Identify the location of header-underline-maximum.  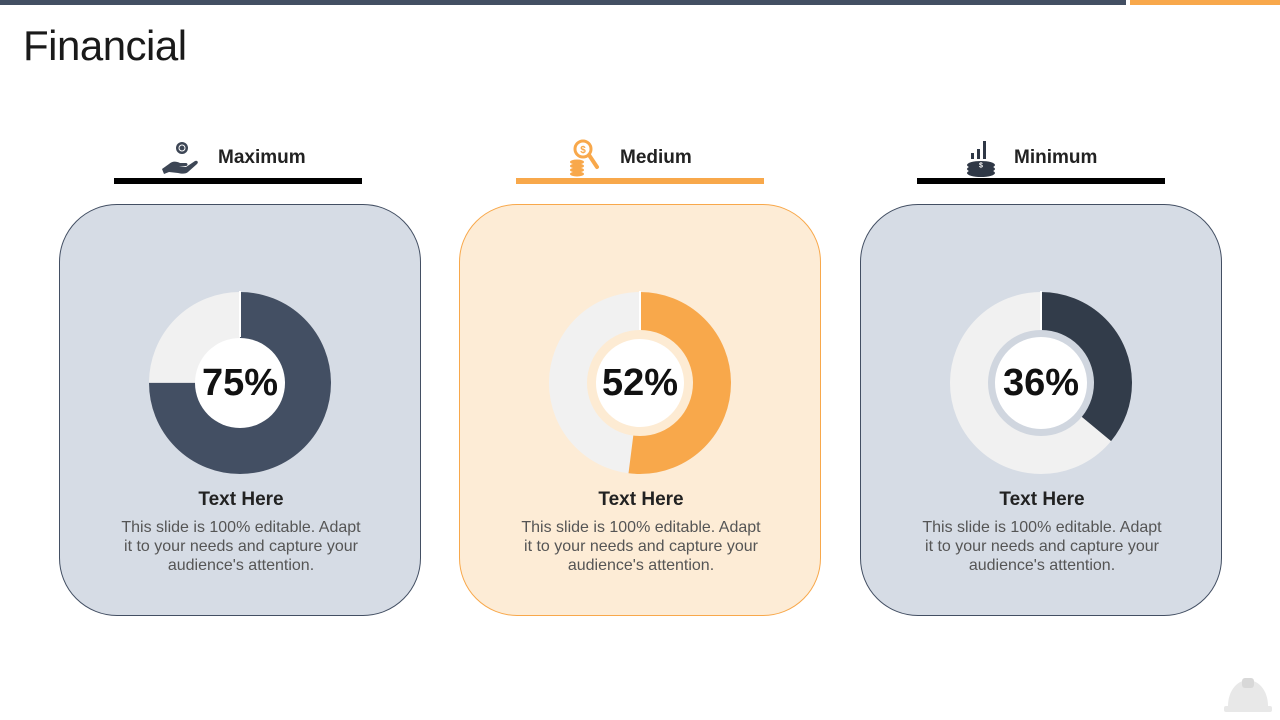
(238, 181).